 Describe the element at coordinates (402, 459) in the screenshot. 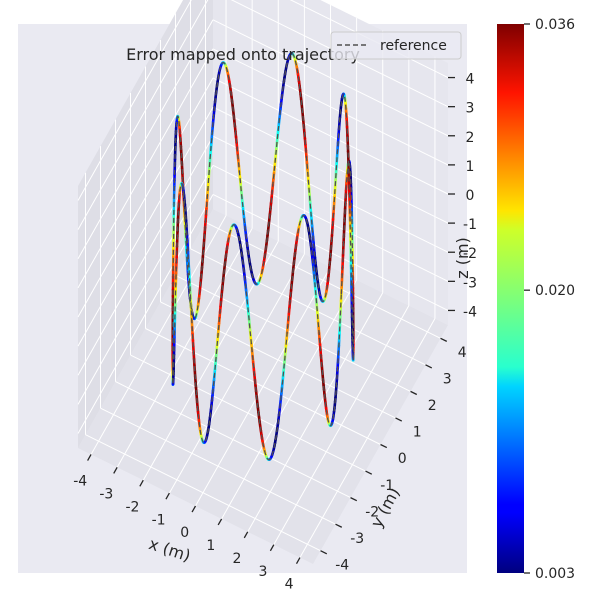

I see `y-tick-label: 0` at that location.